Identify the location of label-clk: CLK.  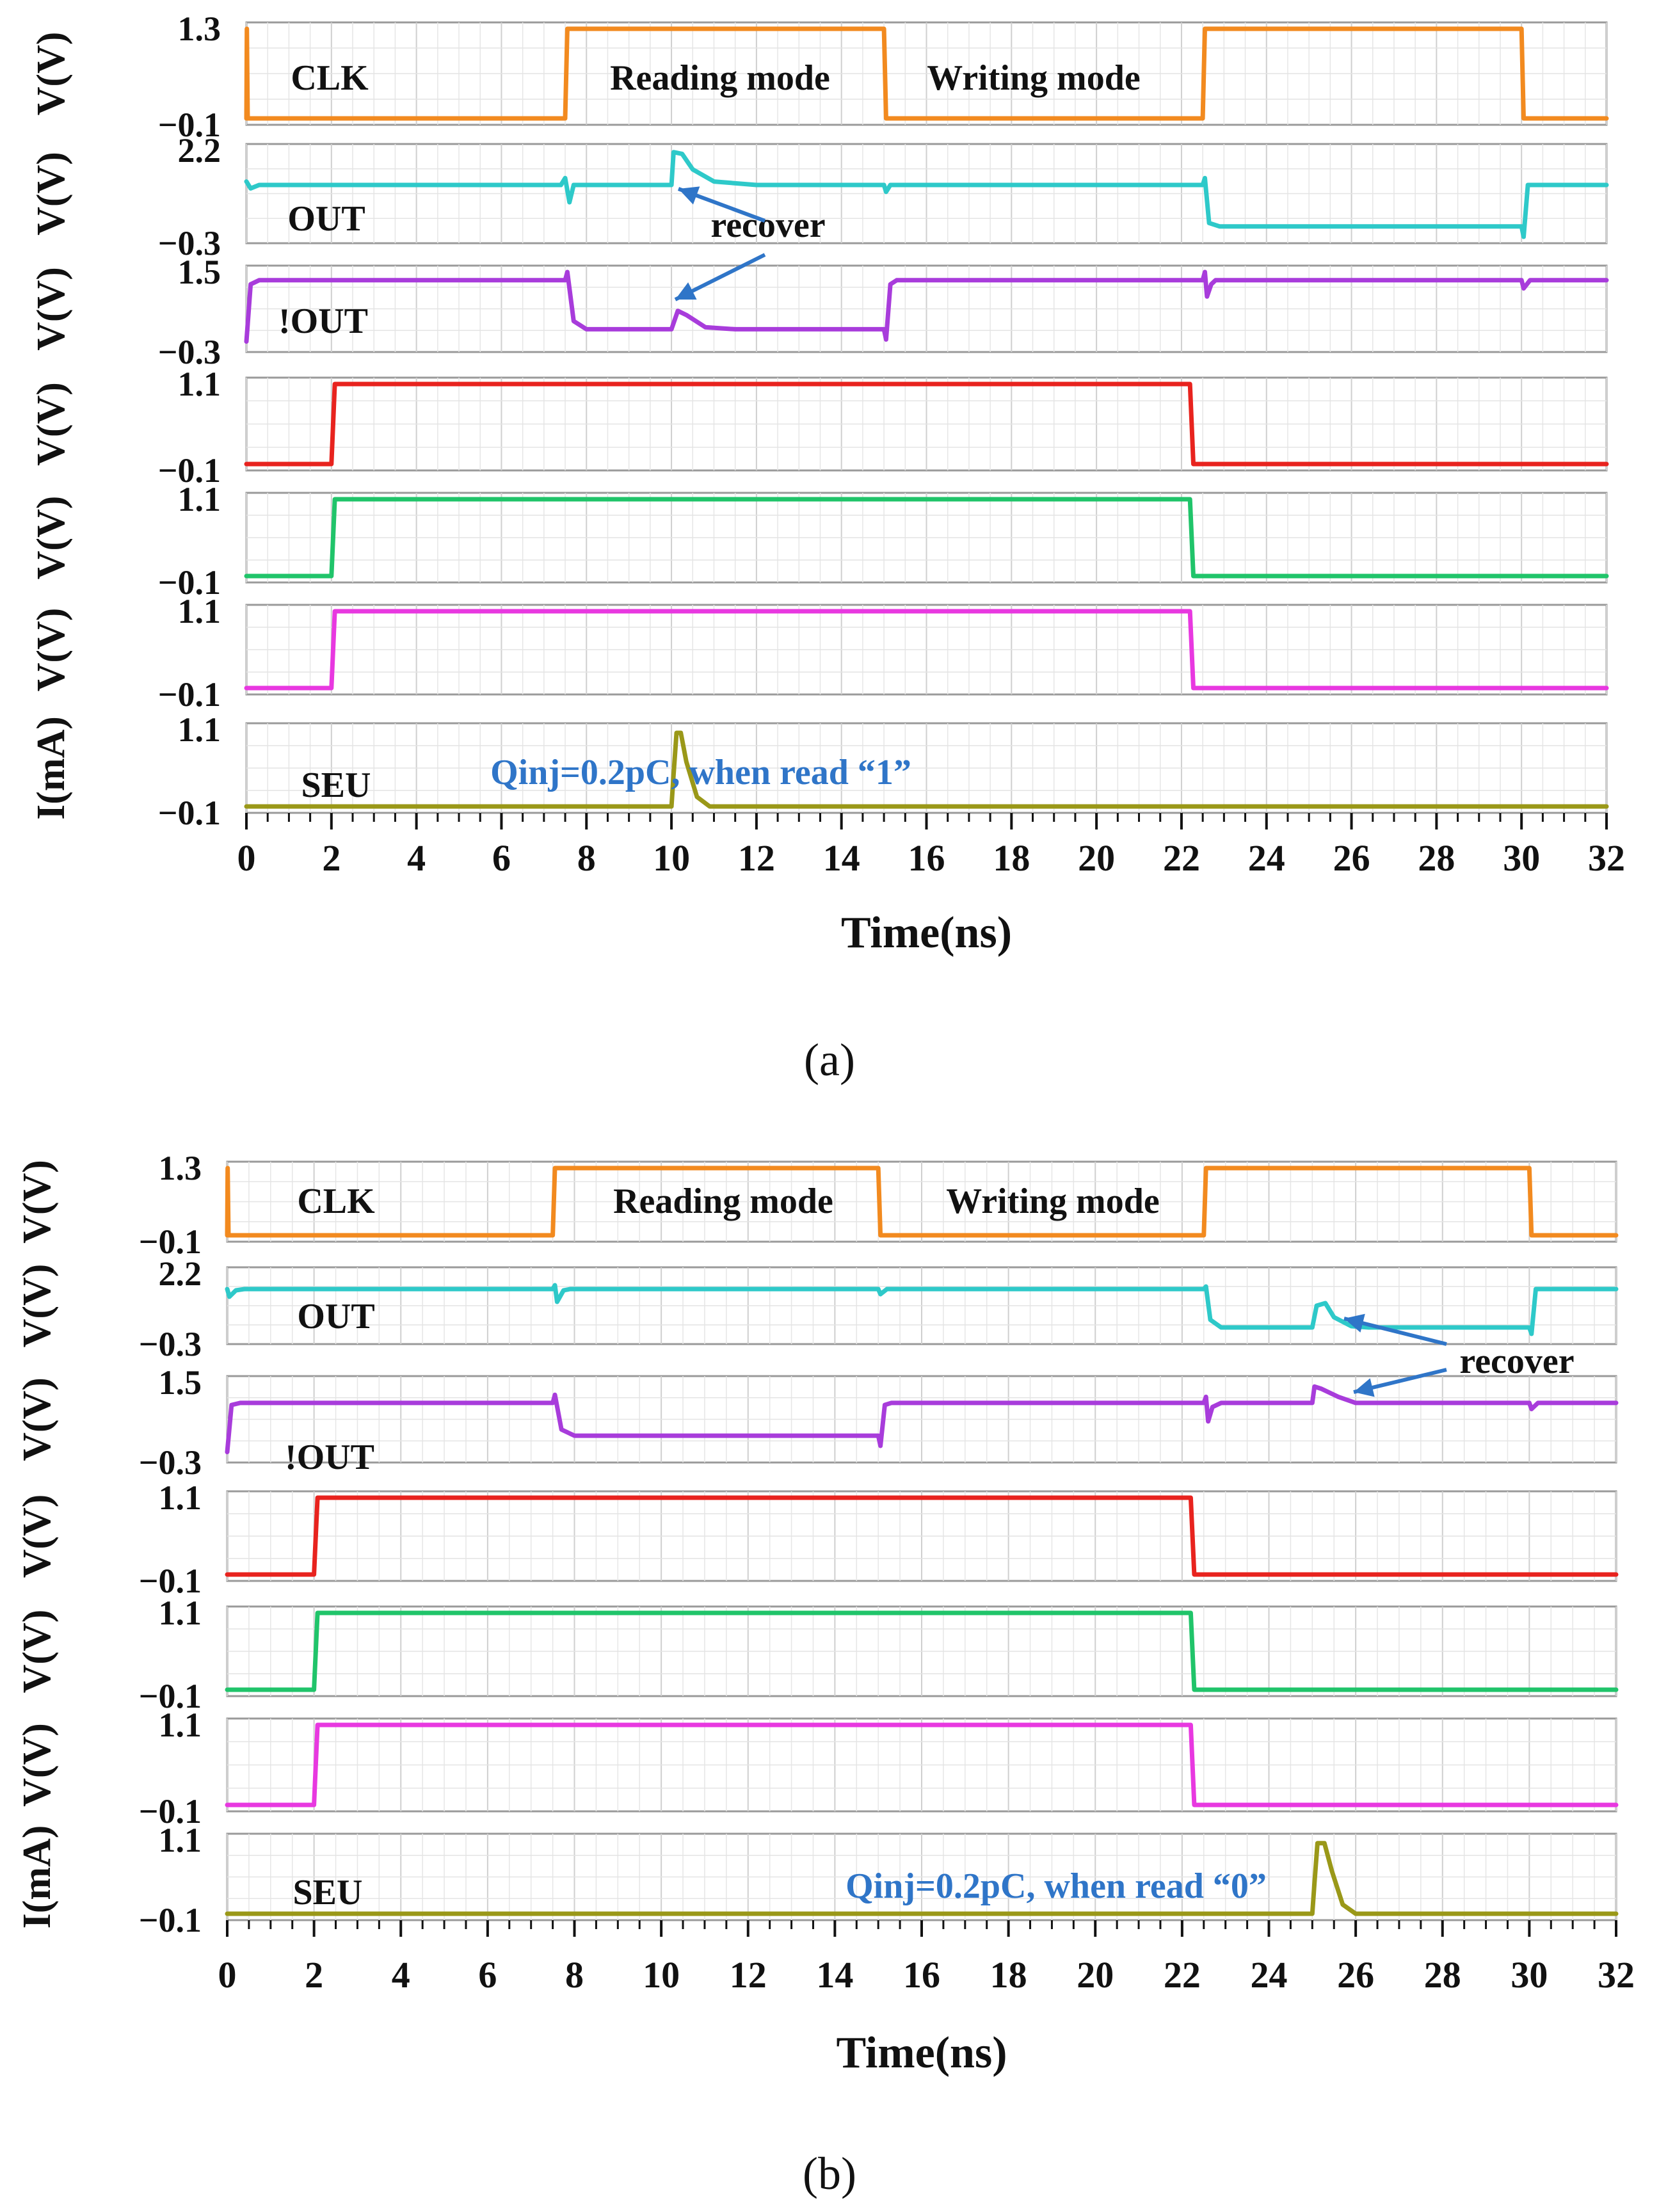
(330, 78).